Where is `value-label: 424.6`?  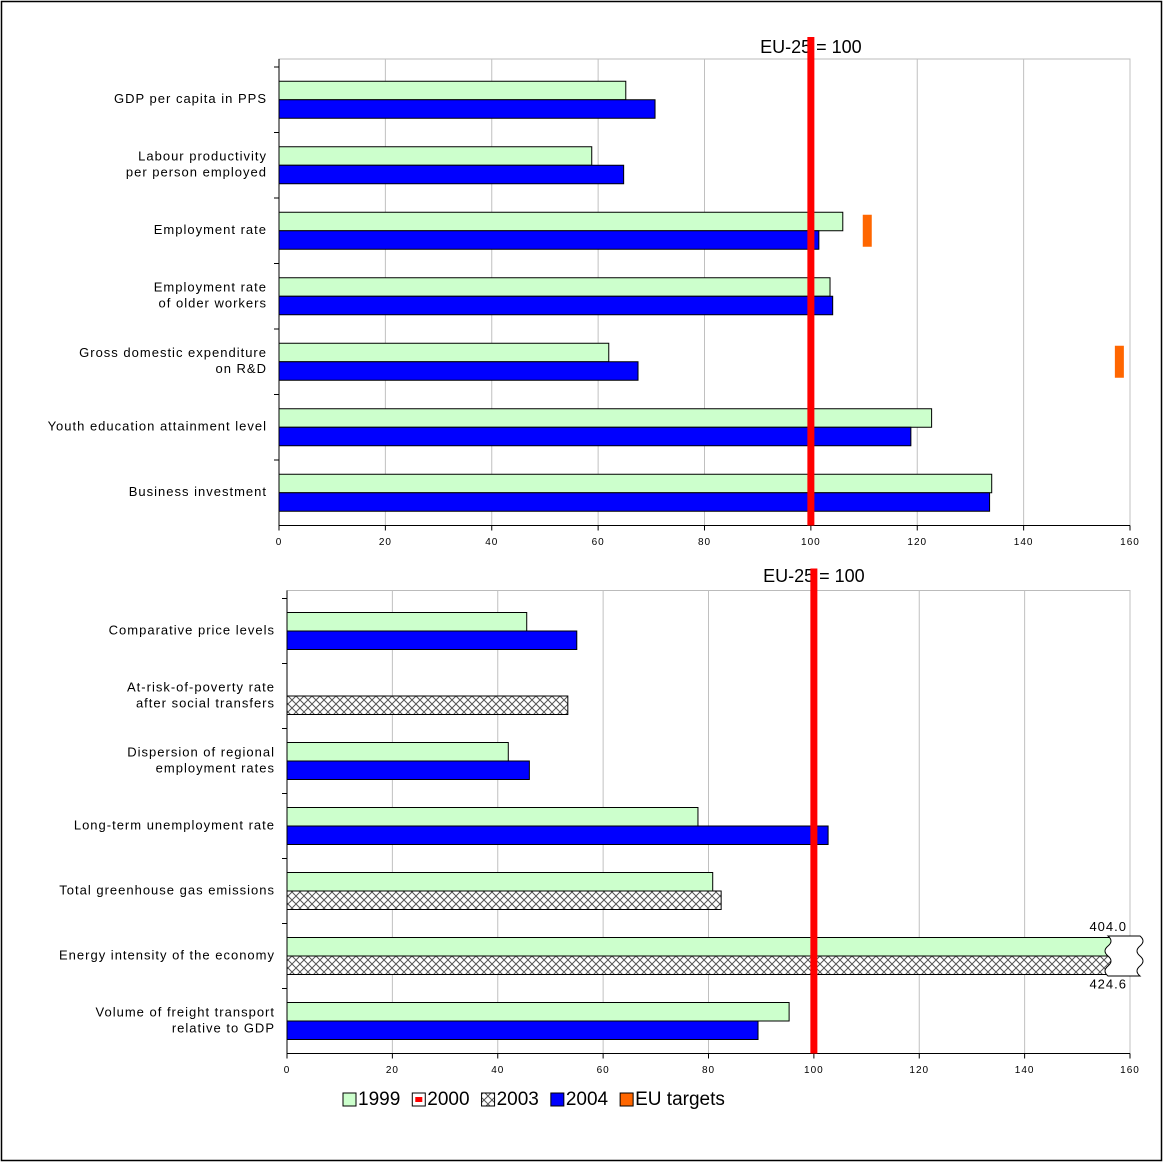
value-label: 424.6 is located at coordinates (1108, 983).